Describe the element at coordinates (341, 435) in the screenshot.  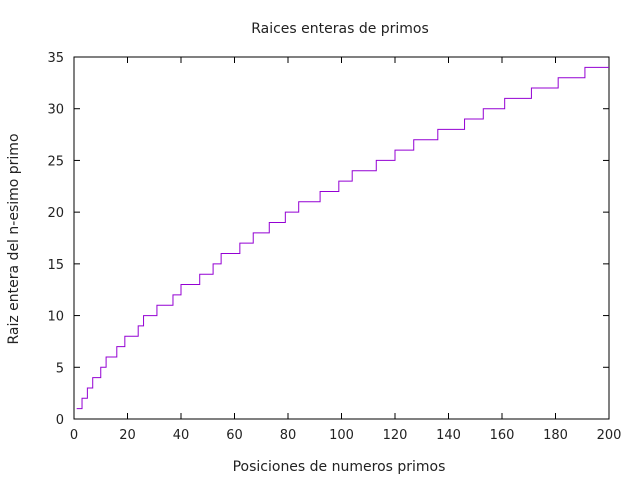
I see `x-tick-label: 100` at that location.